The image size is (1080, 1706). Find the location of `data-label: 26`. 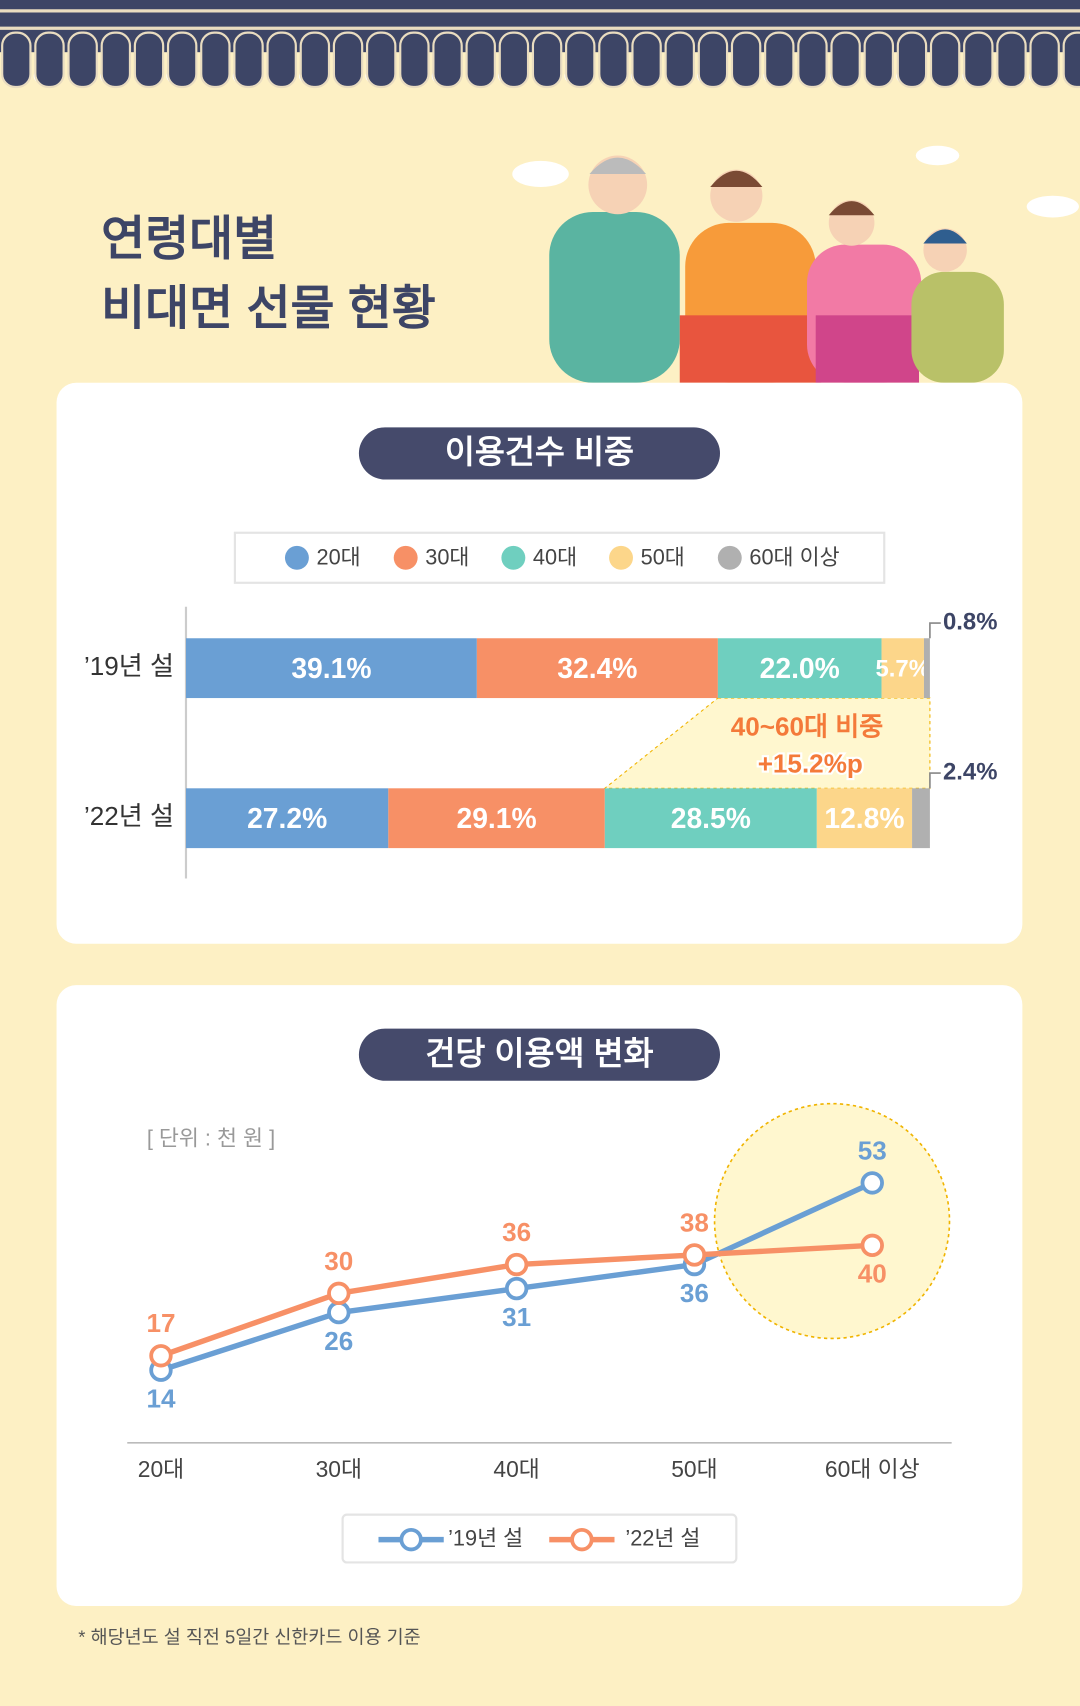

data-label: 26 is located at coordinates (338, 1341).